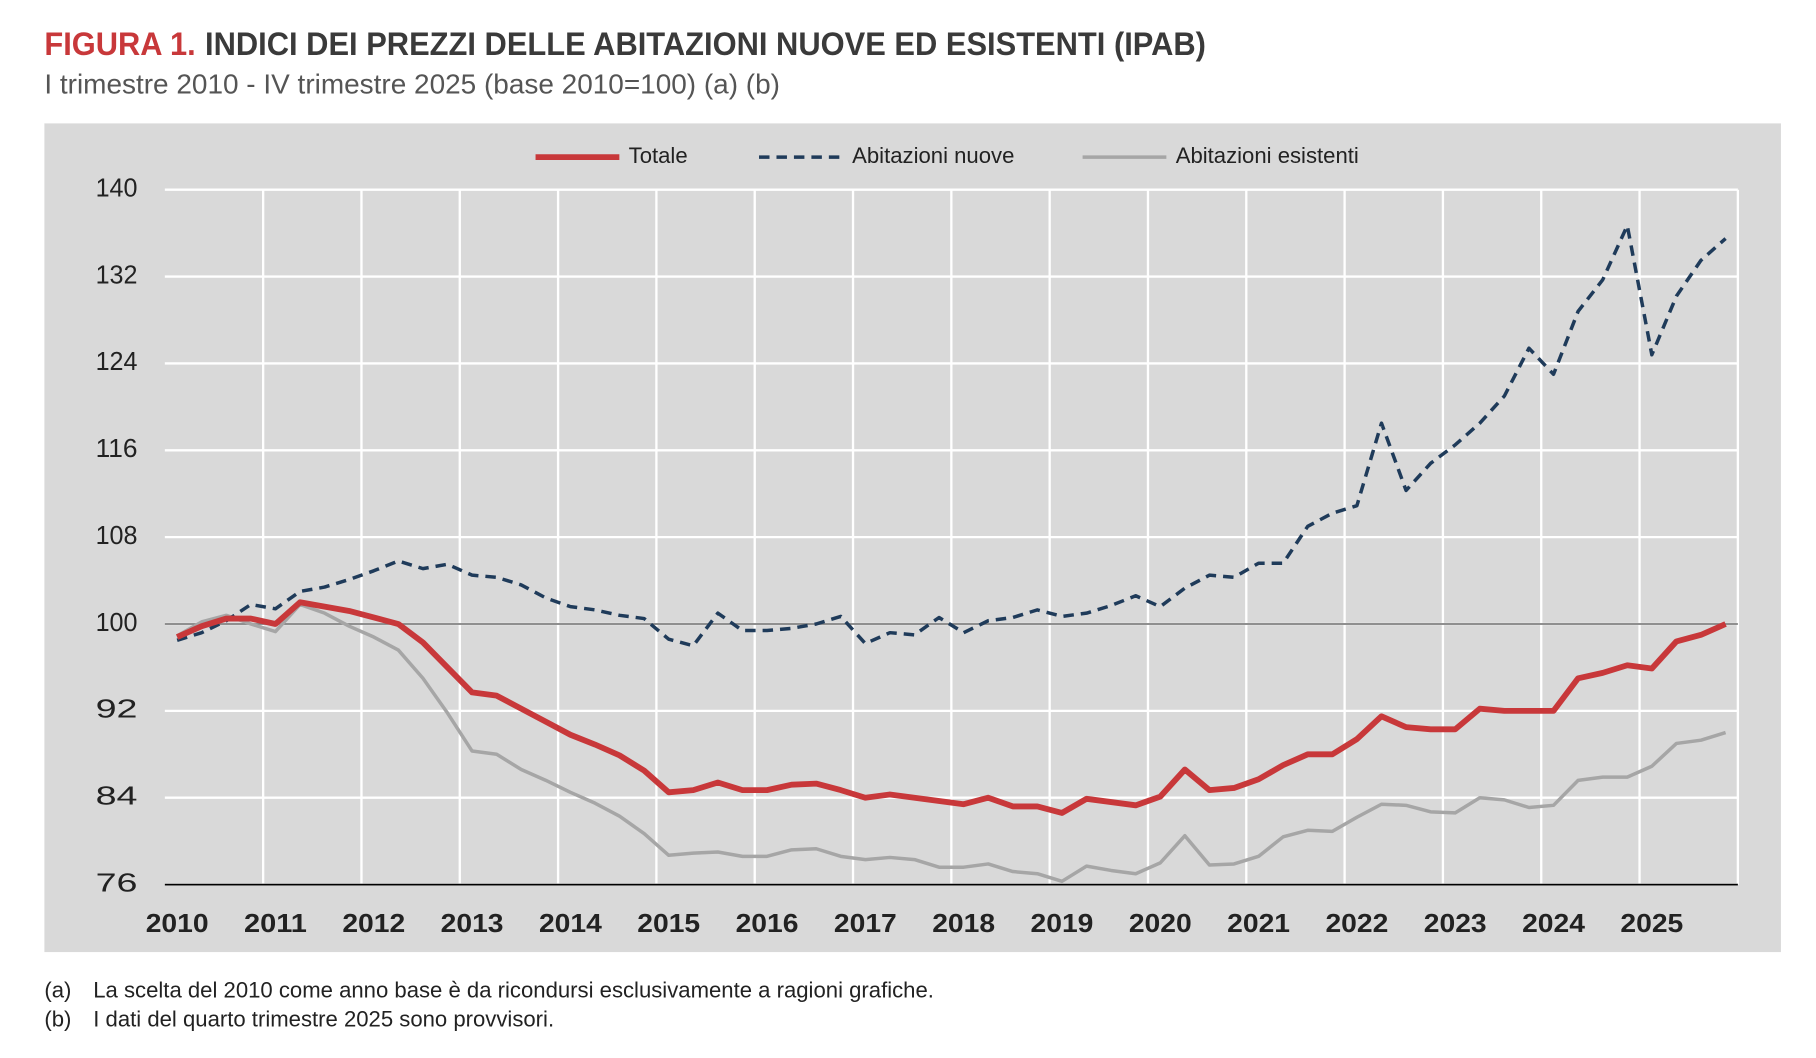 This screenshot has height=1058, width=1816. I want to click on legend-label: Abitazioni nuove, so click(933, 155).